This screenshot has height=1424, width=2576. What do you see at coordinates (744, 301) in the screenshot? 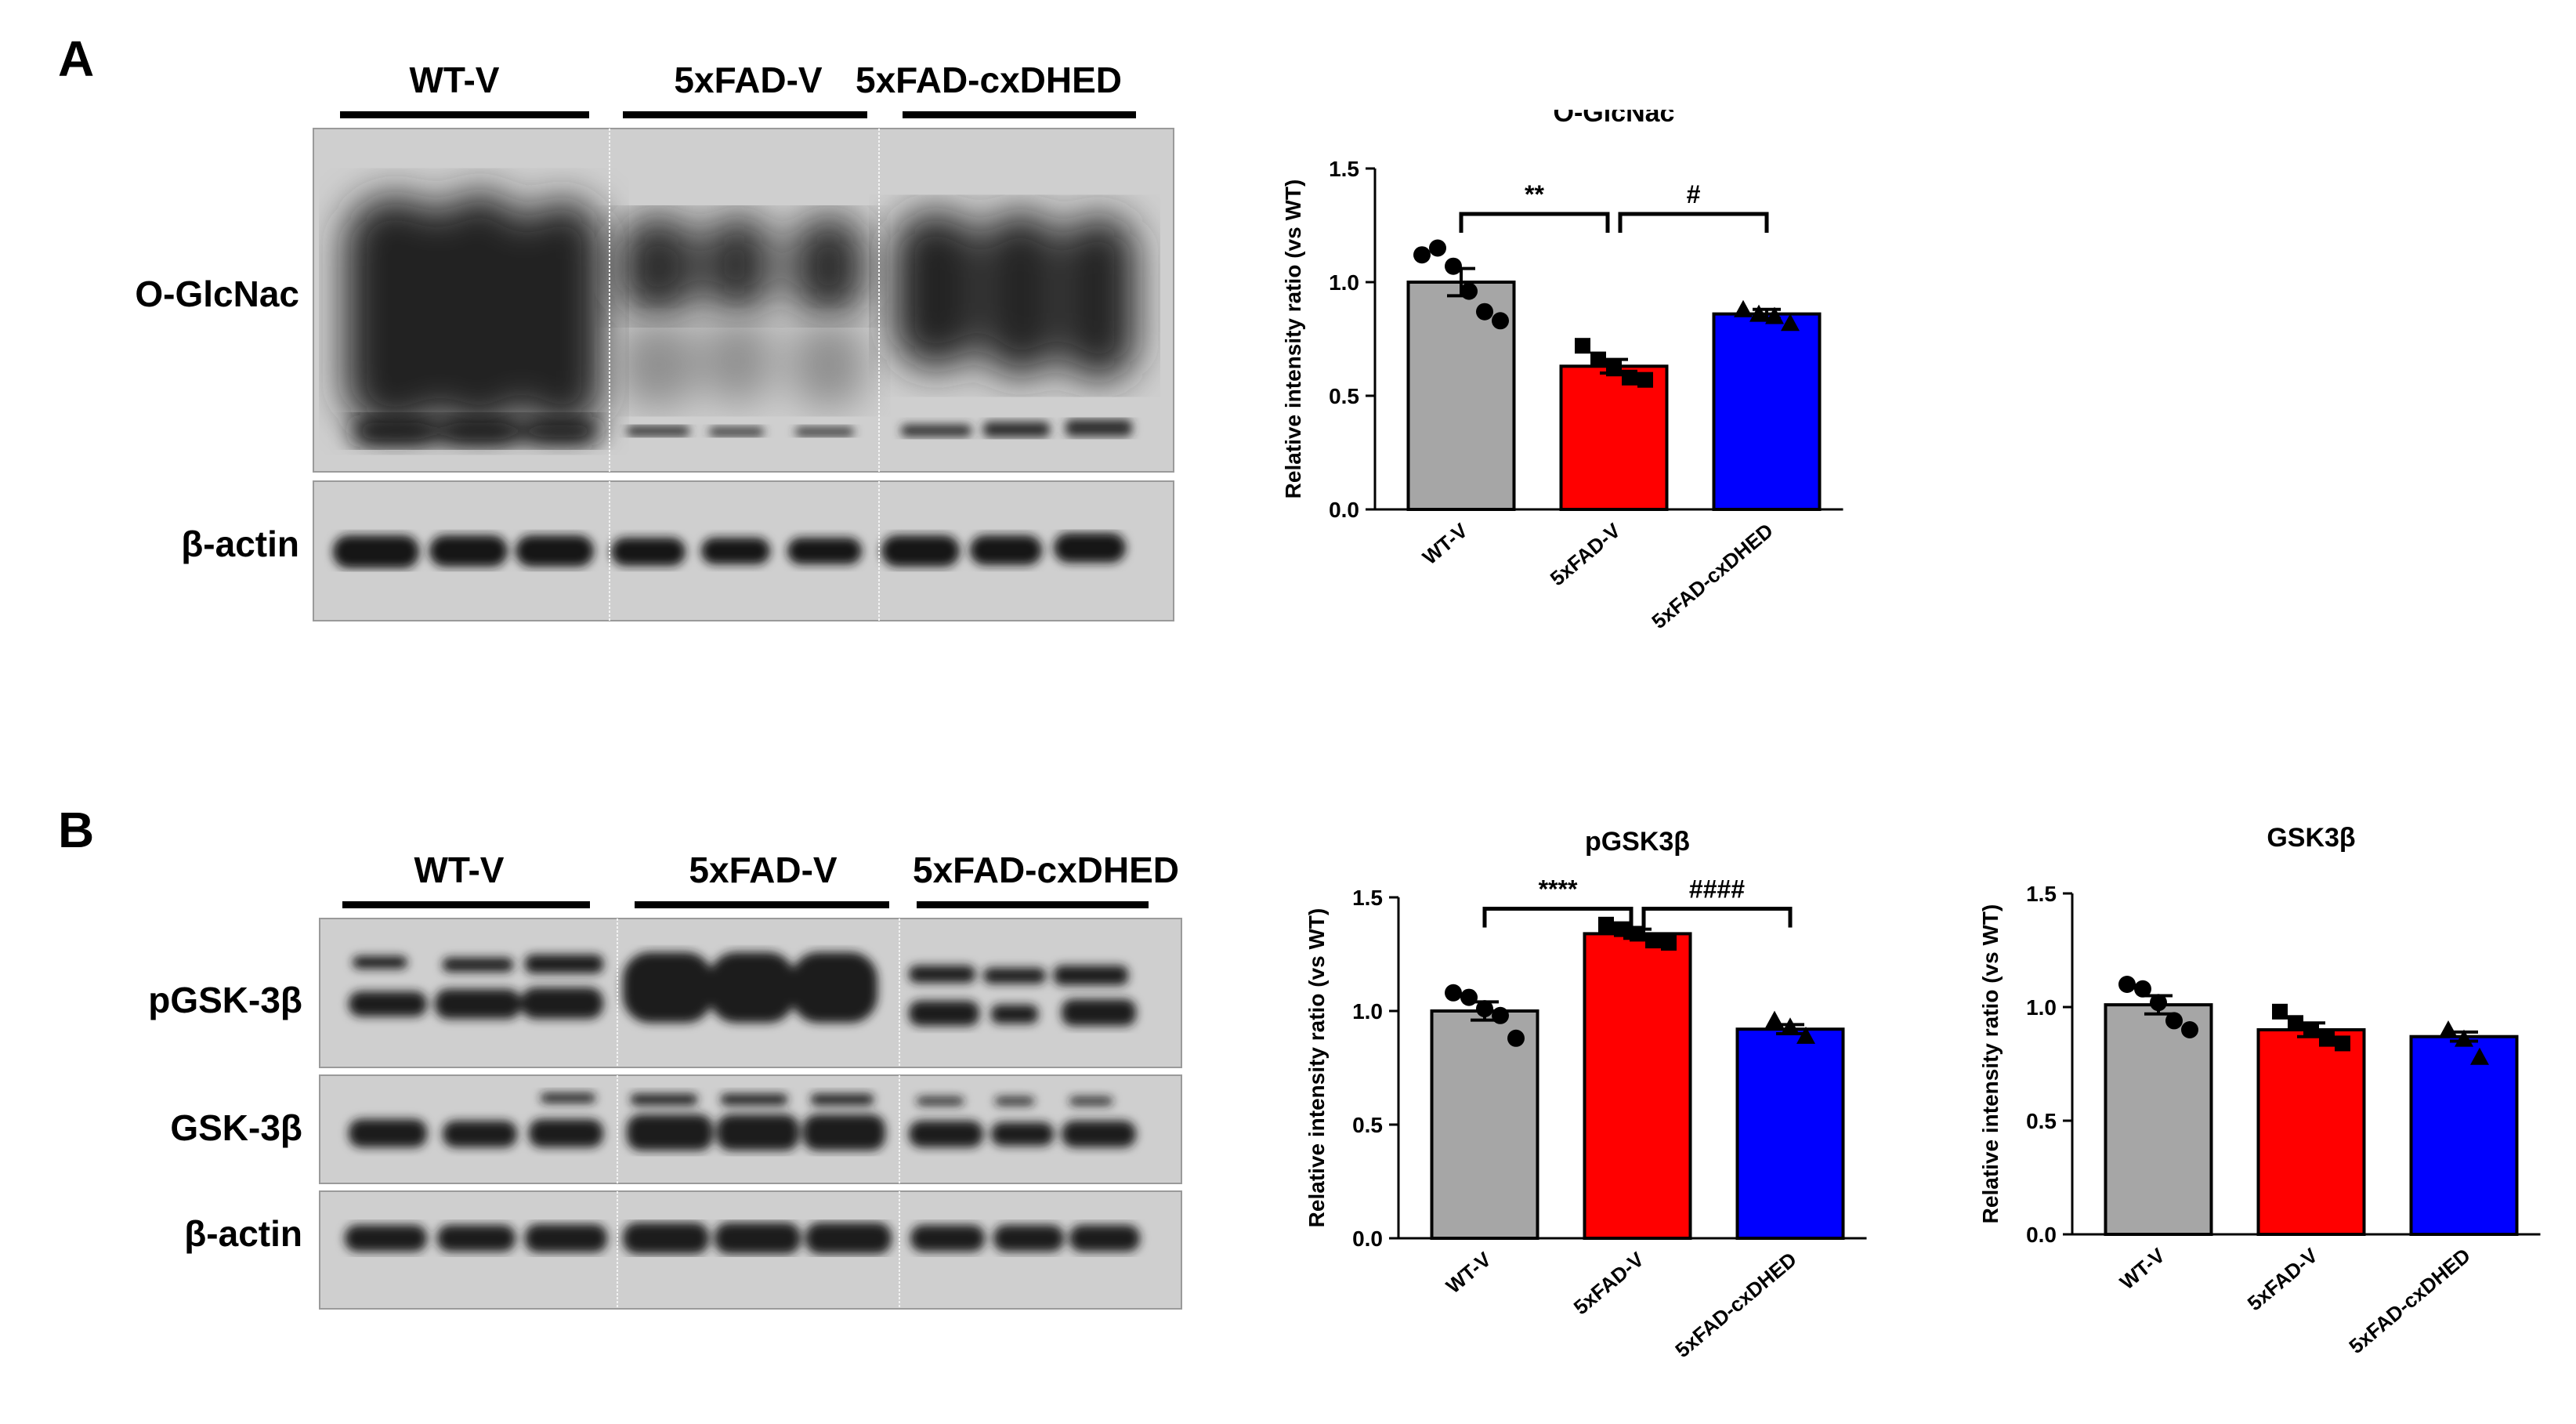
I see `blot-oglcnac` at bounding box center [744, 301].